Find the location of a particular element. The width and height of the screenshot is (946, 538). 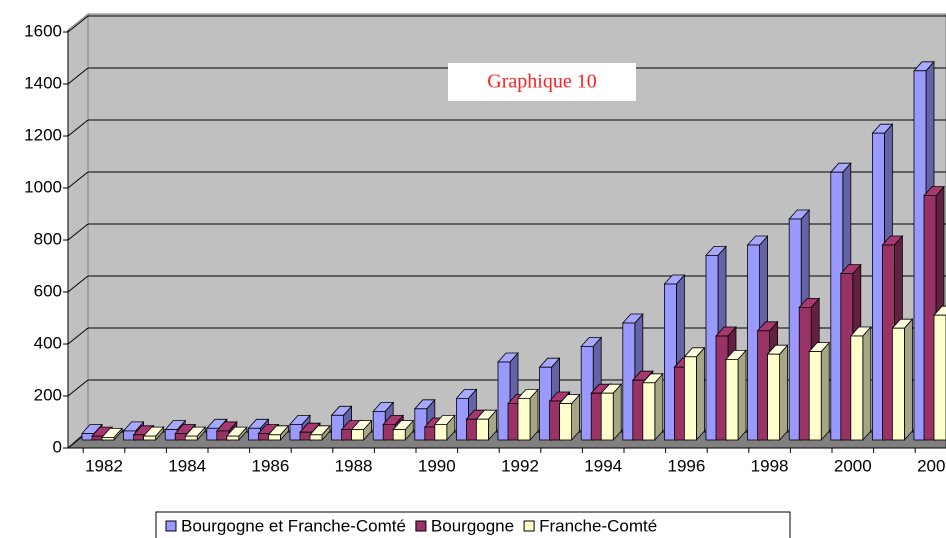

legend-label: Franche-Comté is located at coordinates (598, 525).